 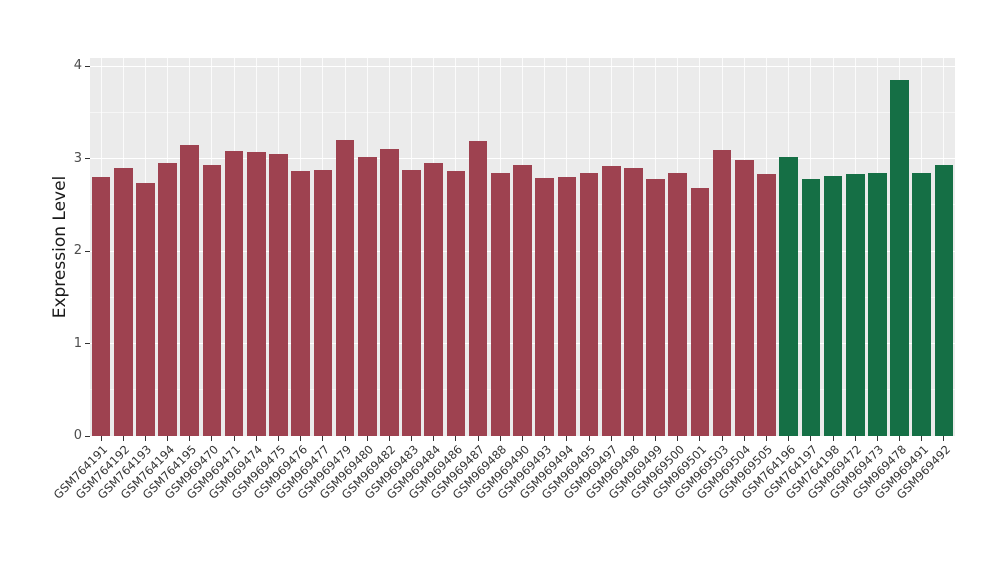 I want to click on y-axis-tick-label: 0, so click(x=77, y=435).